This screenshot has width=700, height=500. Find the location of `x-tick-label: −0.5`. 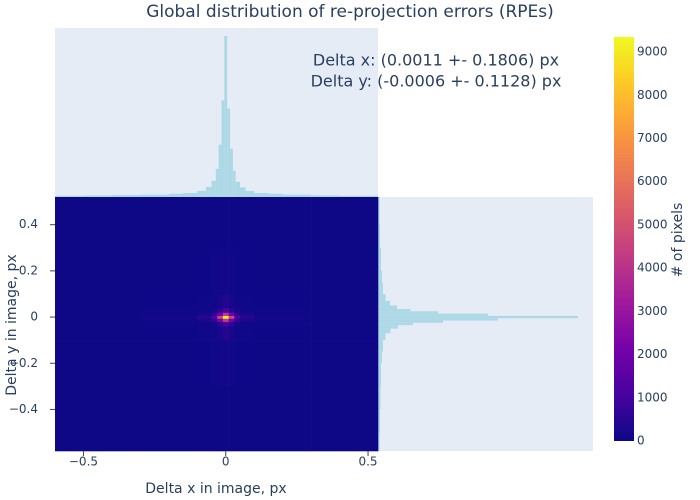

x-tick-label: −0.5 is located at coordinates (83, 462).